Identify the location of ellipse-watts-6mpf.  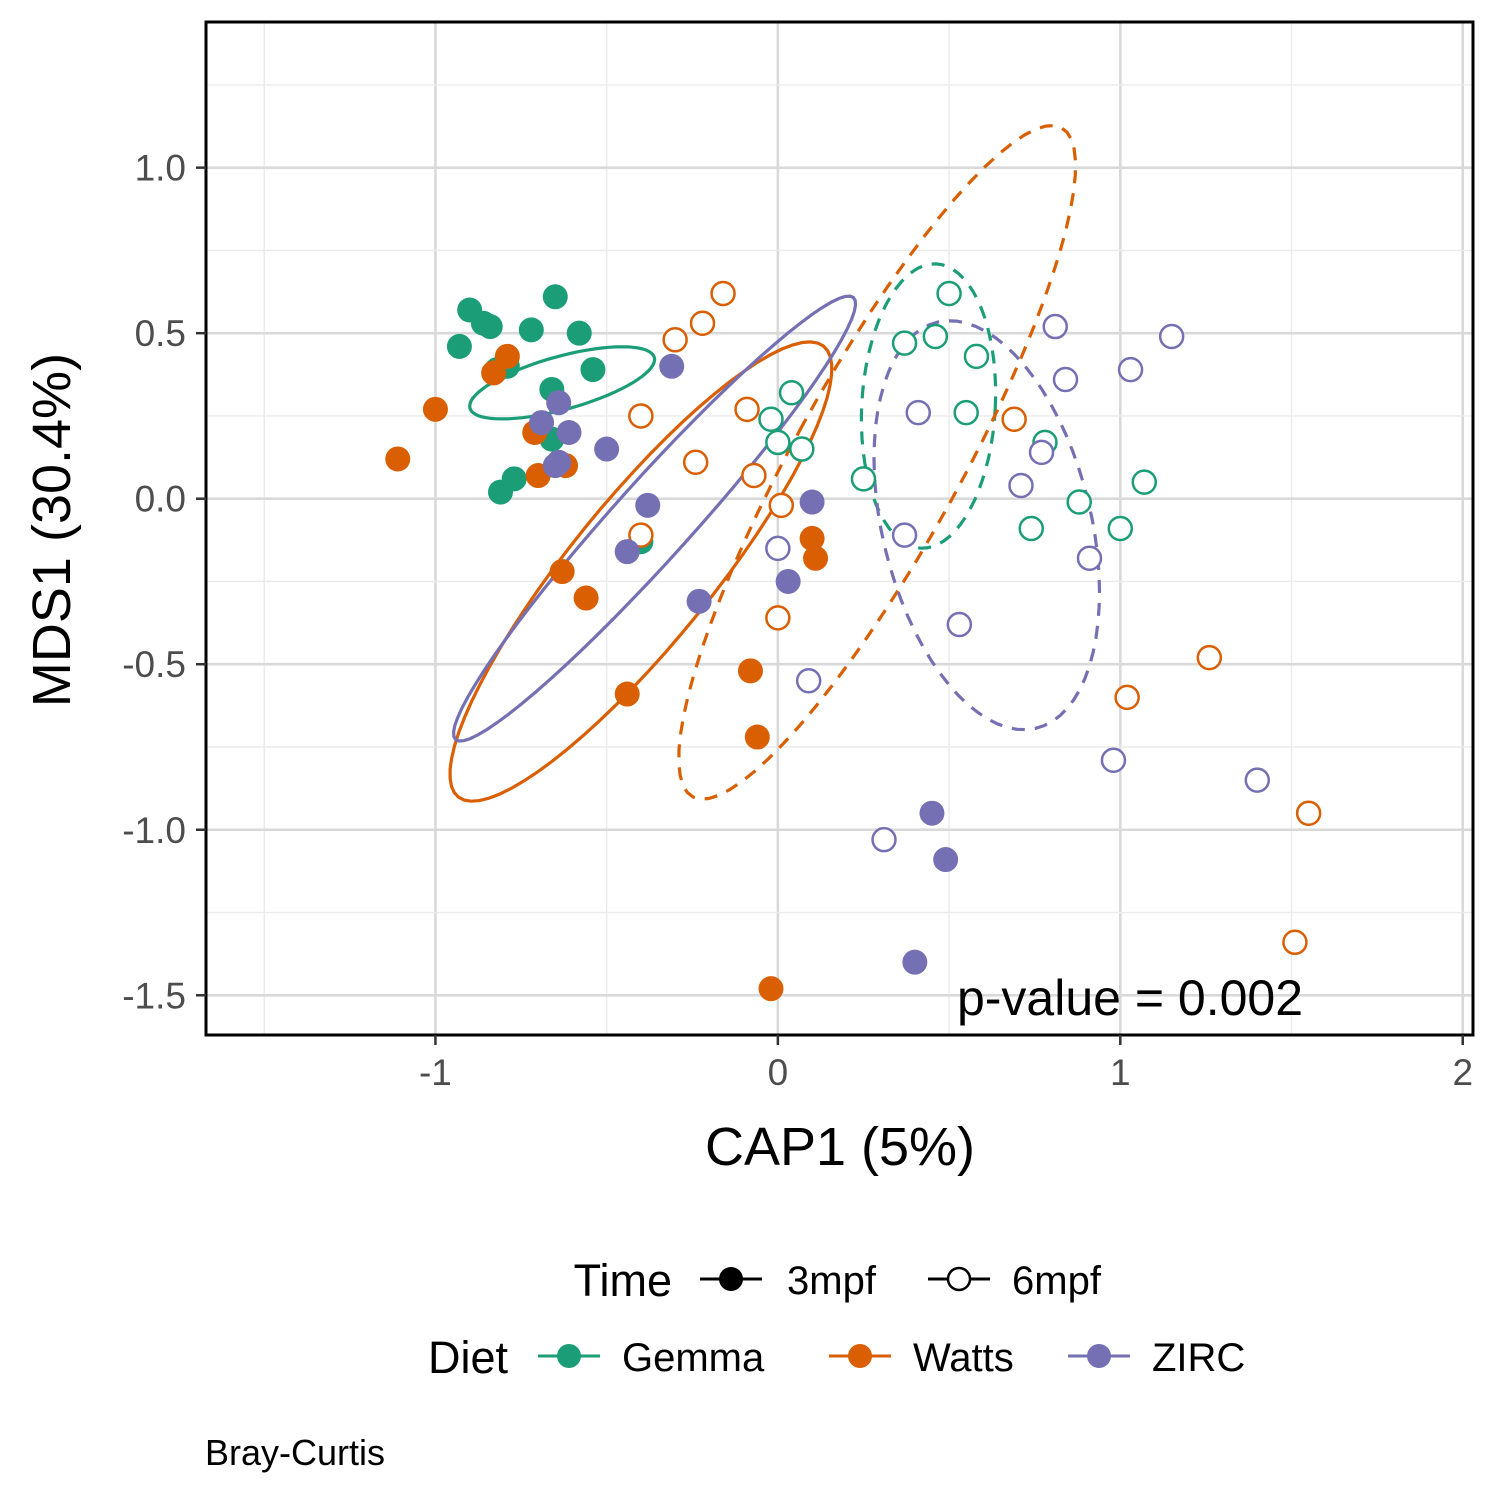
(877, 462).